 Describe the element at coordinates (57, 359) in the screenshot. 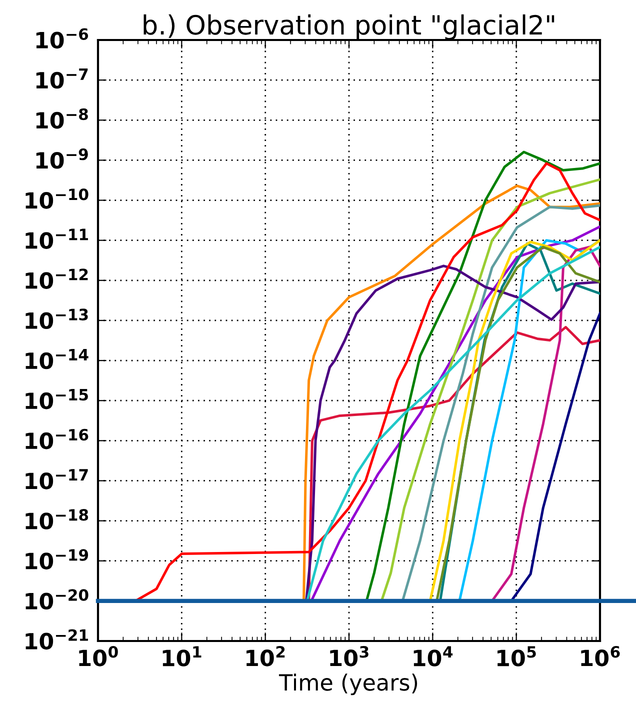

I see `y-tick-label: 10$^{−14}$` at that location.